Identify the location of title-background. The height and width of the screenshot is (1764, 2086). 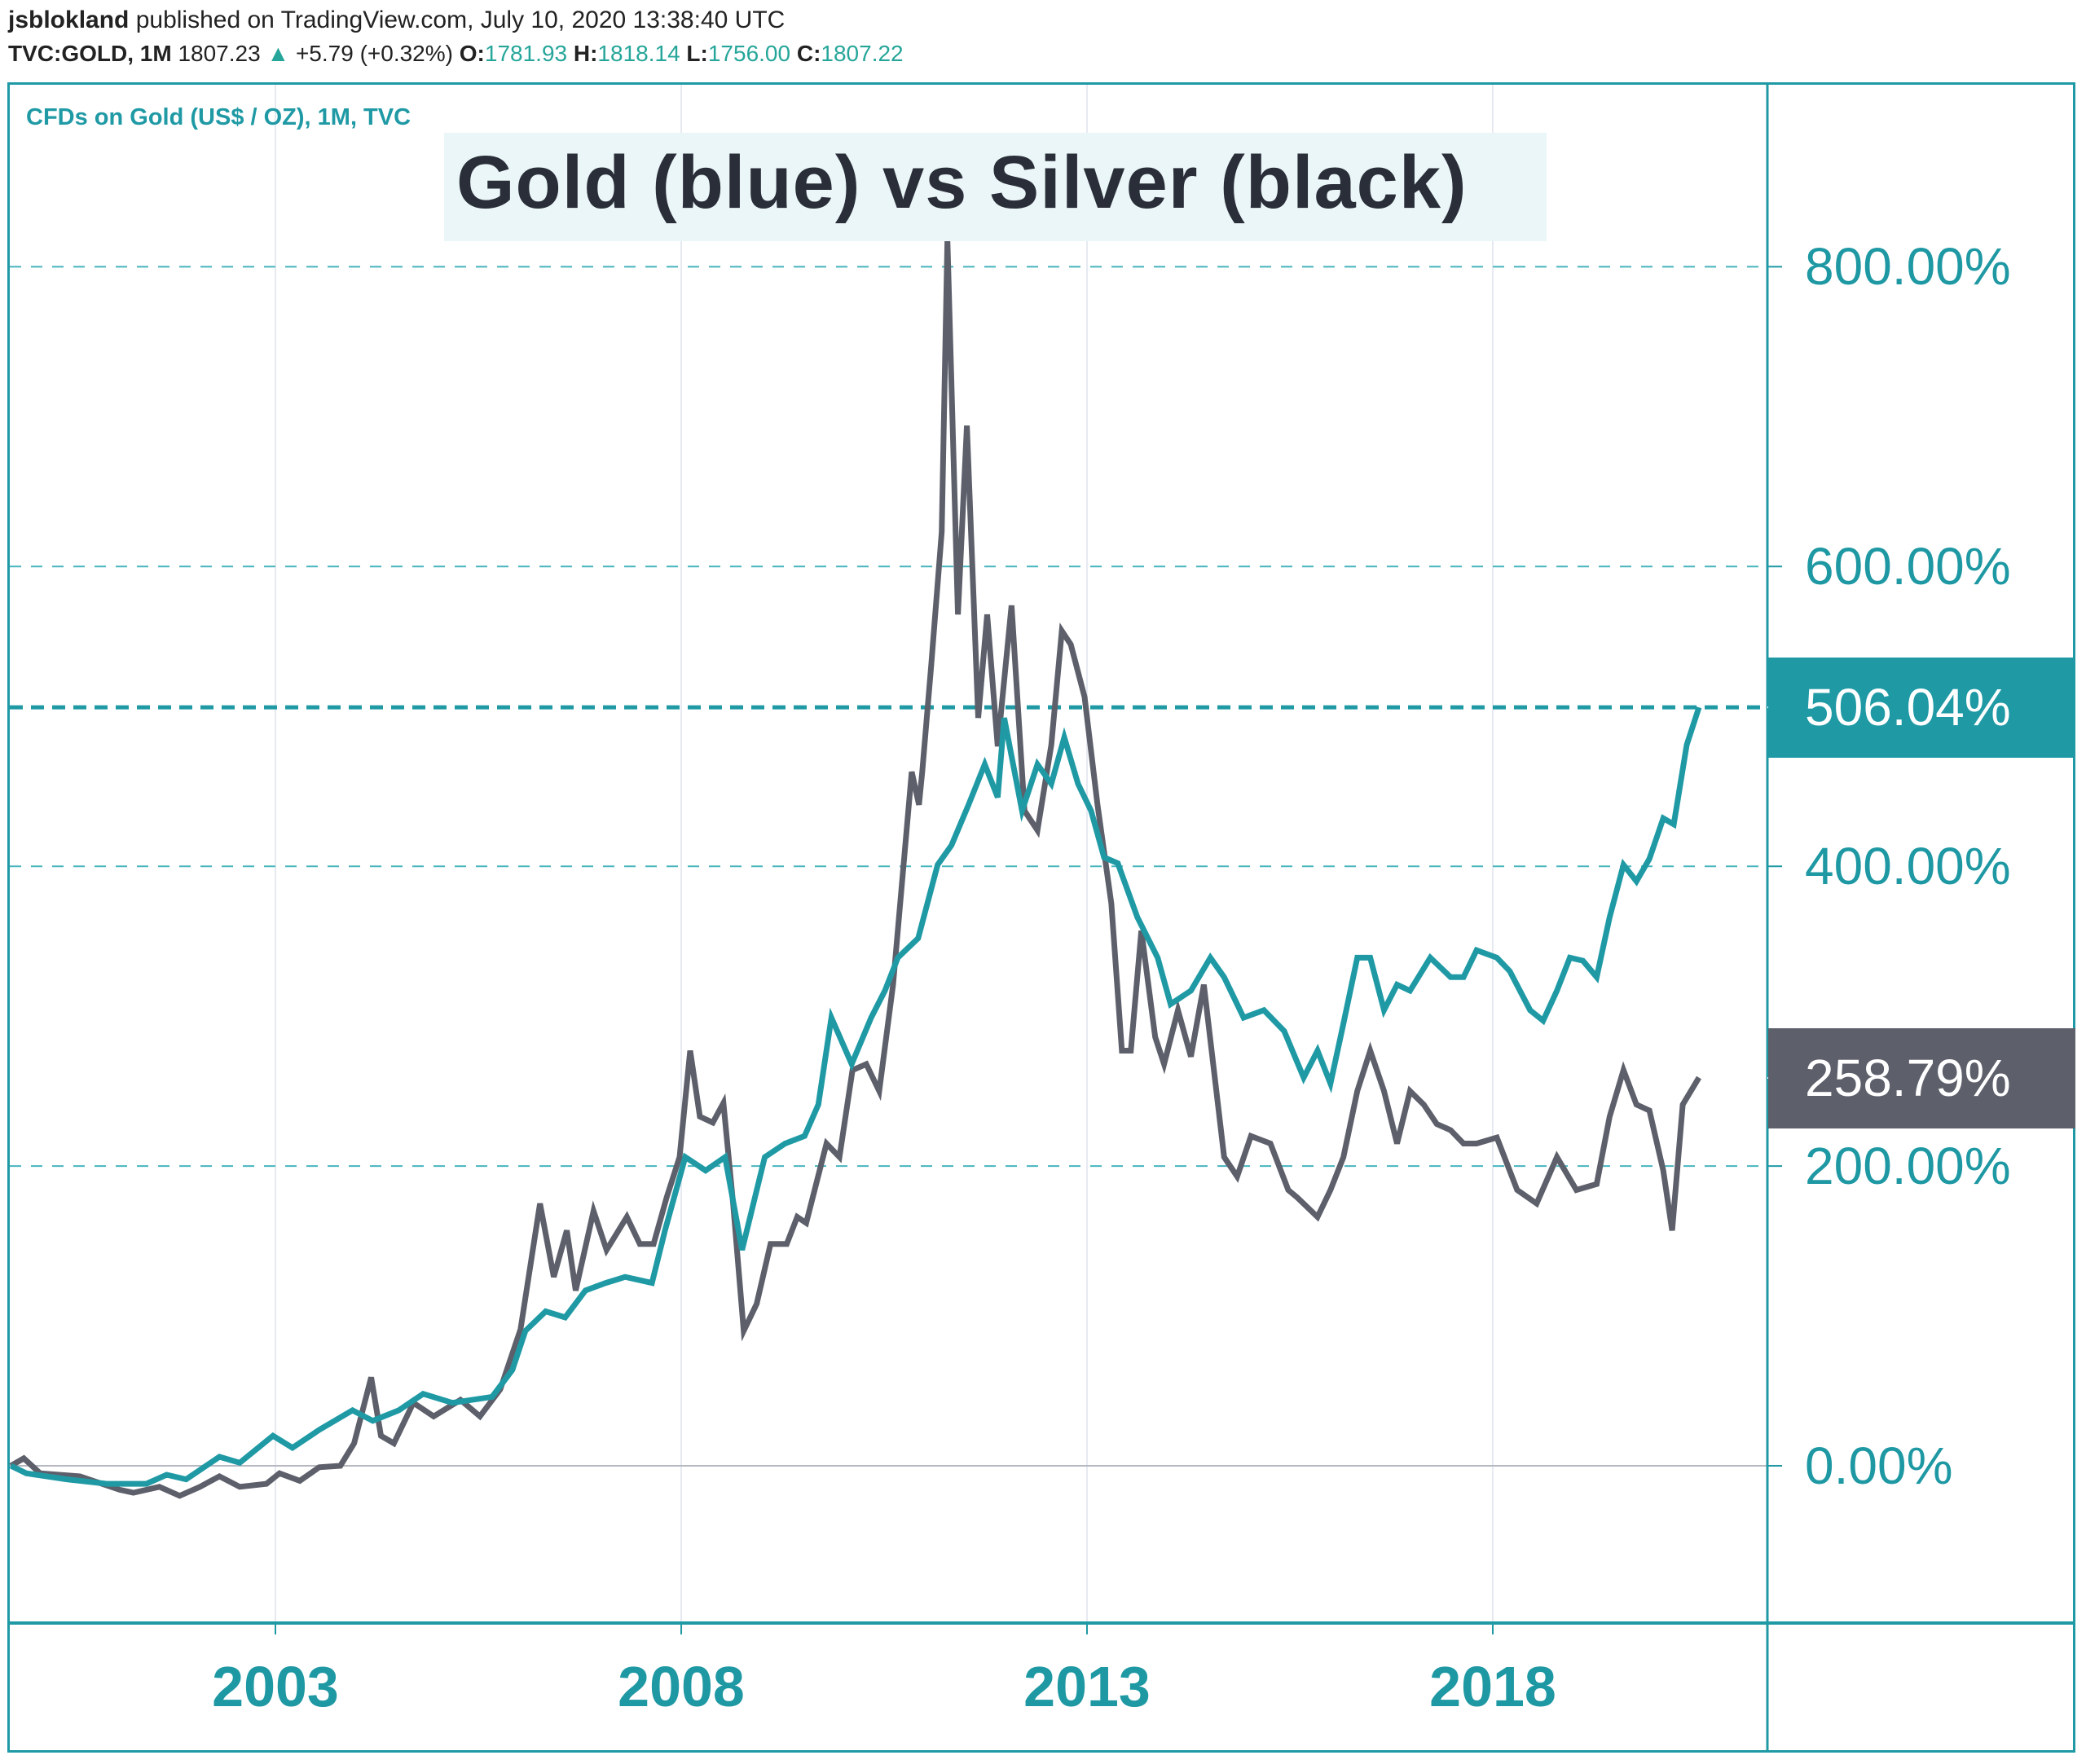
(996, 187).